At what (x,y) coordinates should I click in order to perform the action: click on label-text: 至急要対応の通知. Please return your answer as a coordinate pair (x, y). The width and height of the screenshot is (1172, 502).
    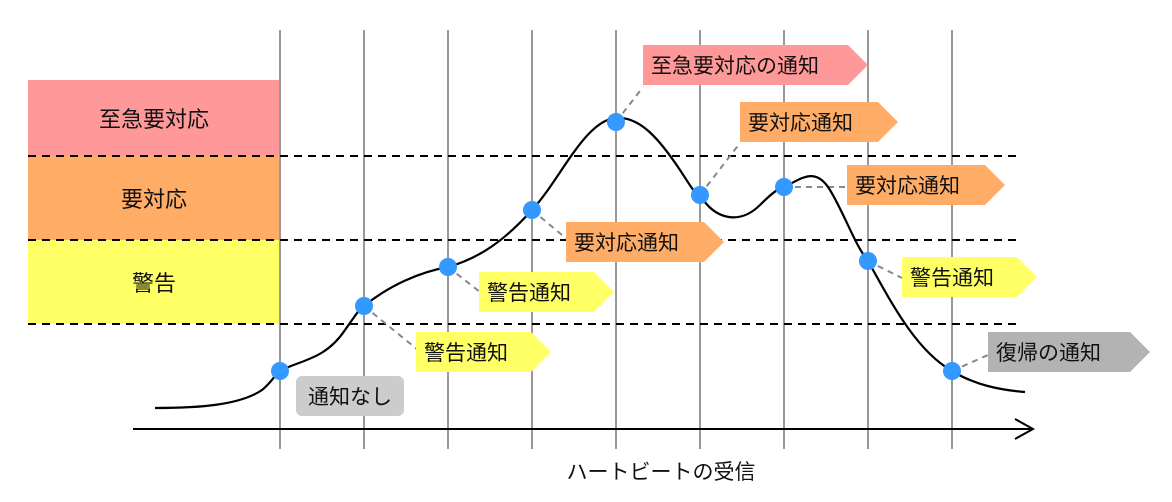
    Looking at the image, I should click on (735, 66).